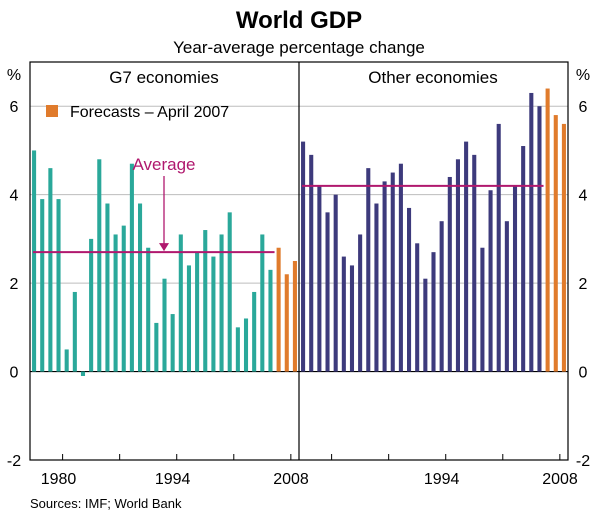 This screenshot has height=517, width=599. What do you see at coordinates (148, 309) in the screenshot?
I see `bar-g7-1991` at bounding box center [148, 309].